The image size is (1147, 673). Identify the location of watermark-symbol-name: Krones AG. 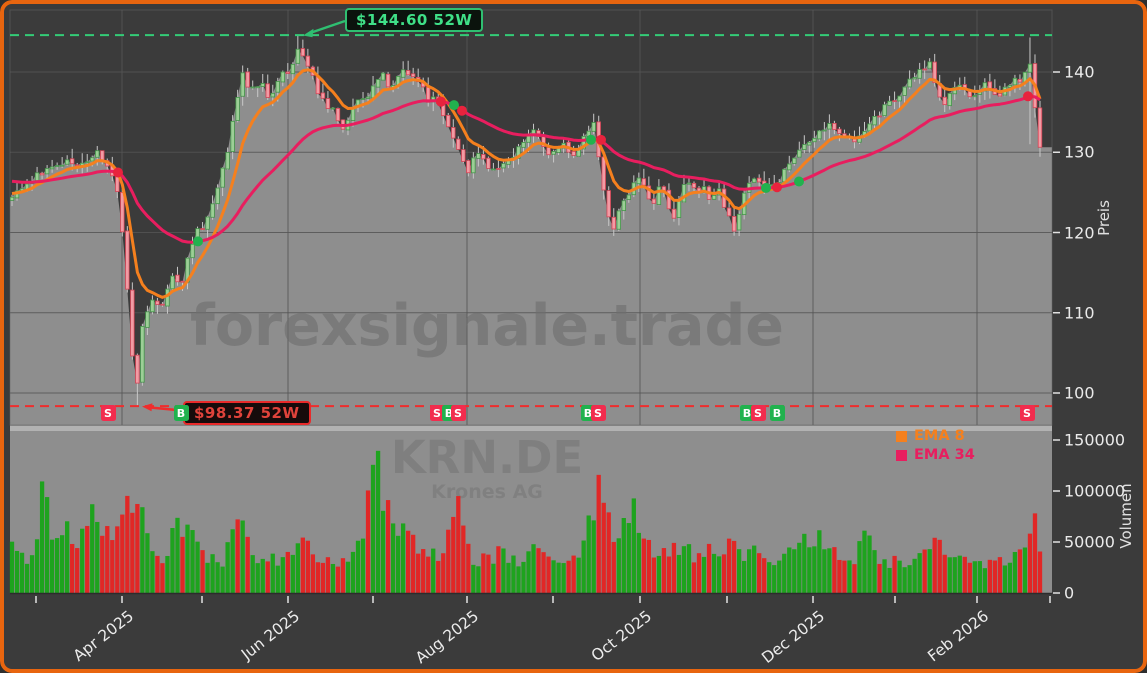
(487, 492).